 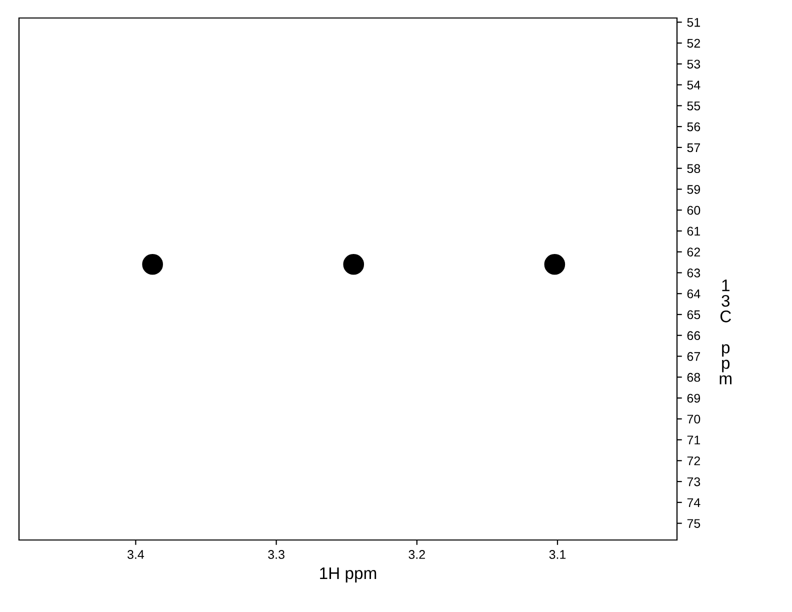 I want to click on x-tick-label: 3.3, so click(x=276, y=554).